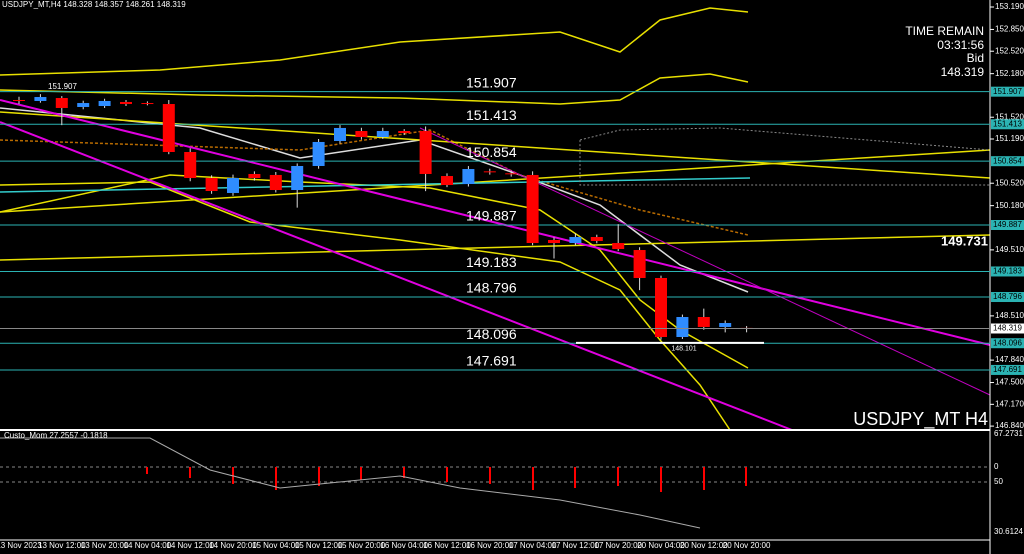 The height and width of the screenshot is (554, 1024). Describe the element at coordinates (747, 545) in the screenshot. I see `x-tick-label: 20 Nov 20:00` at that location.